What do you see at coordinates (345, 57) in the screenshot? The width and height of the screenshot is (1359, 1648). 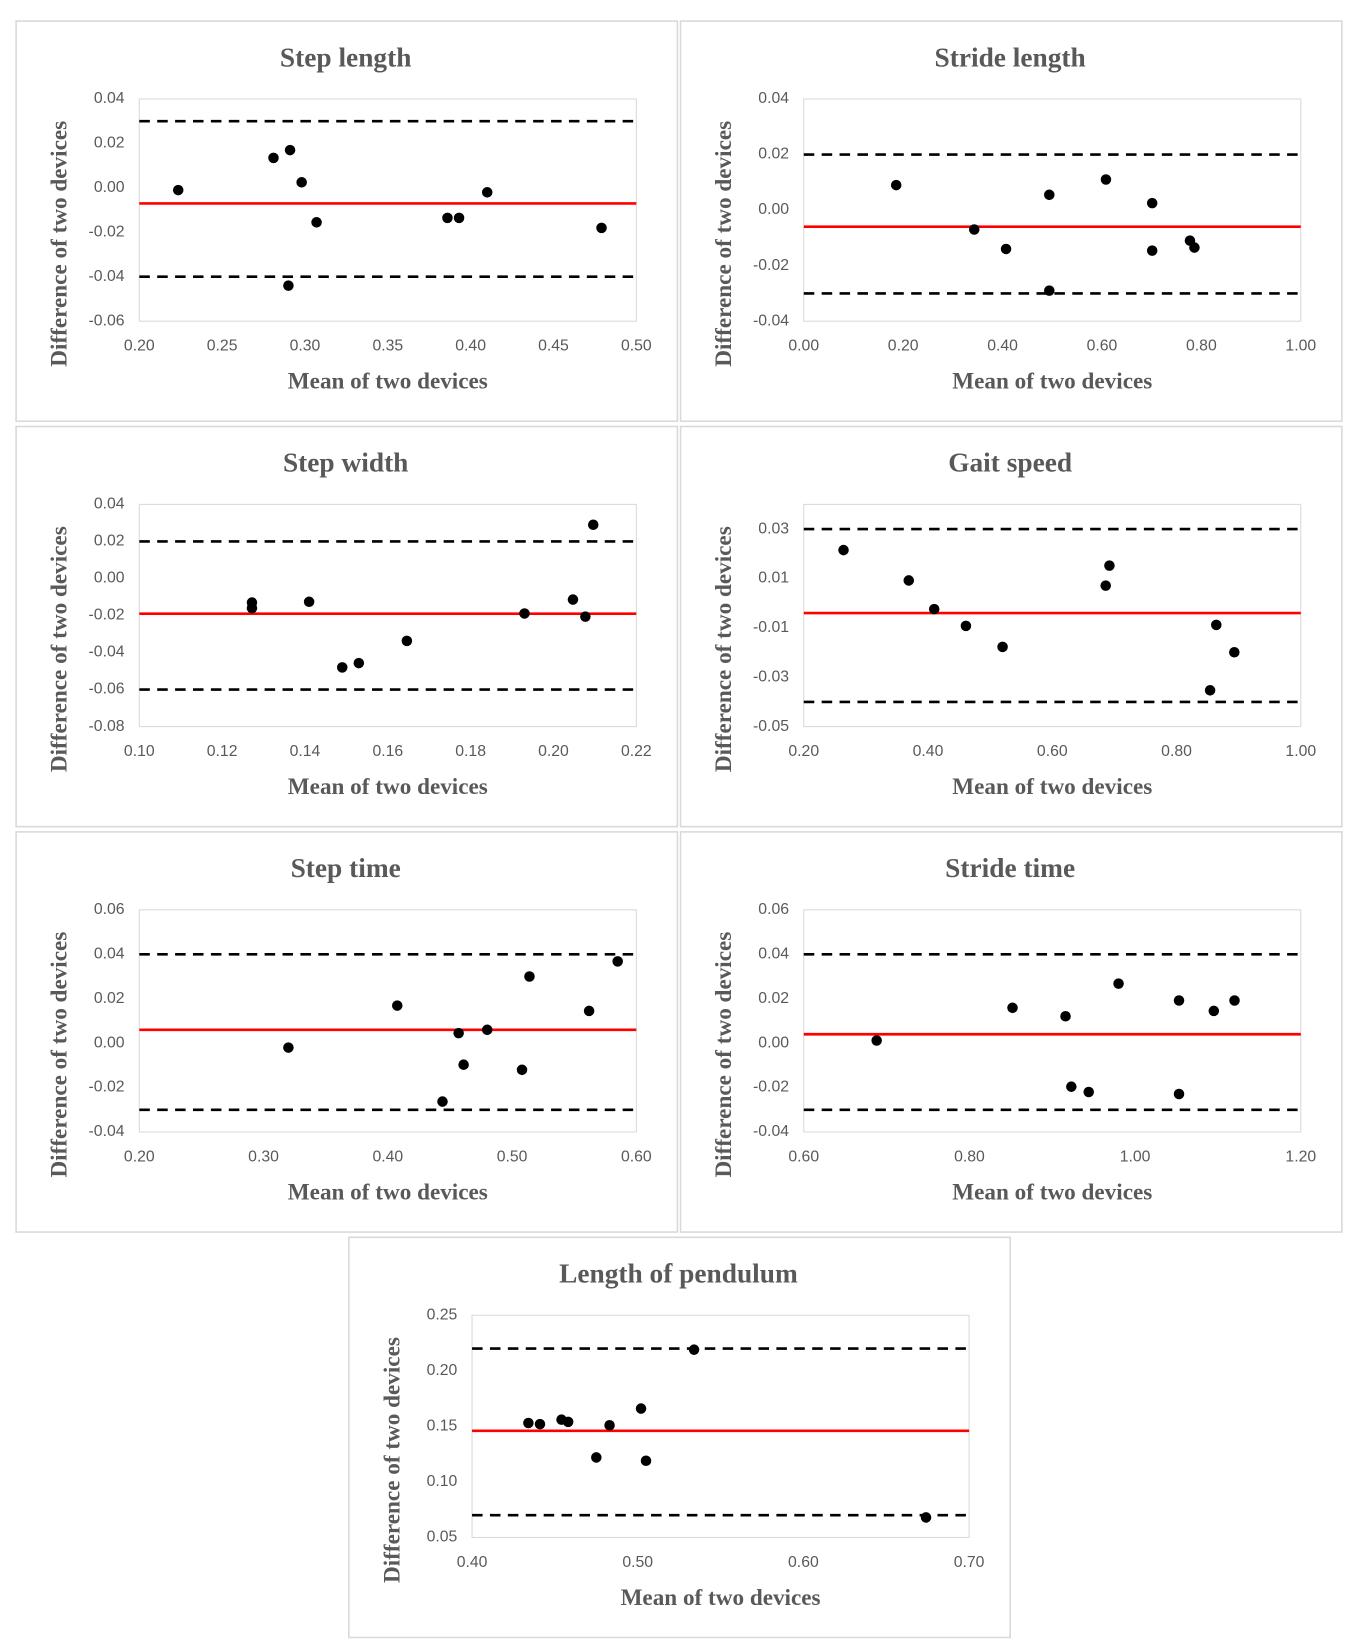 I see `chart-title: Step length` at bounding box center [345, 57].